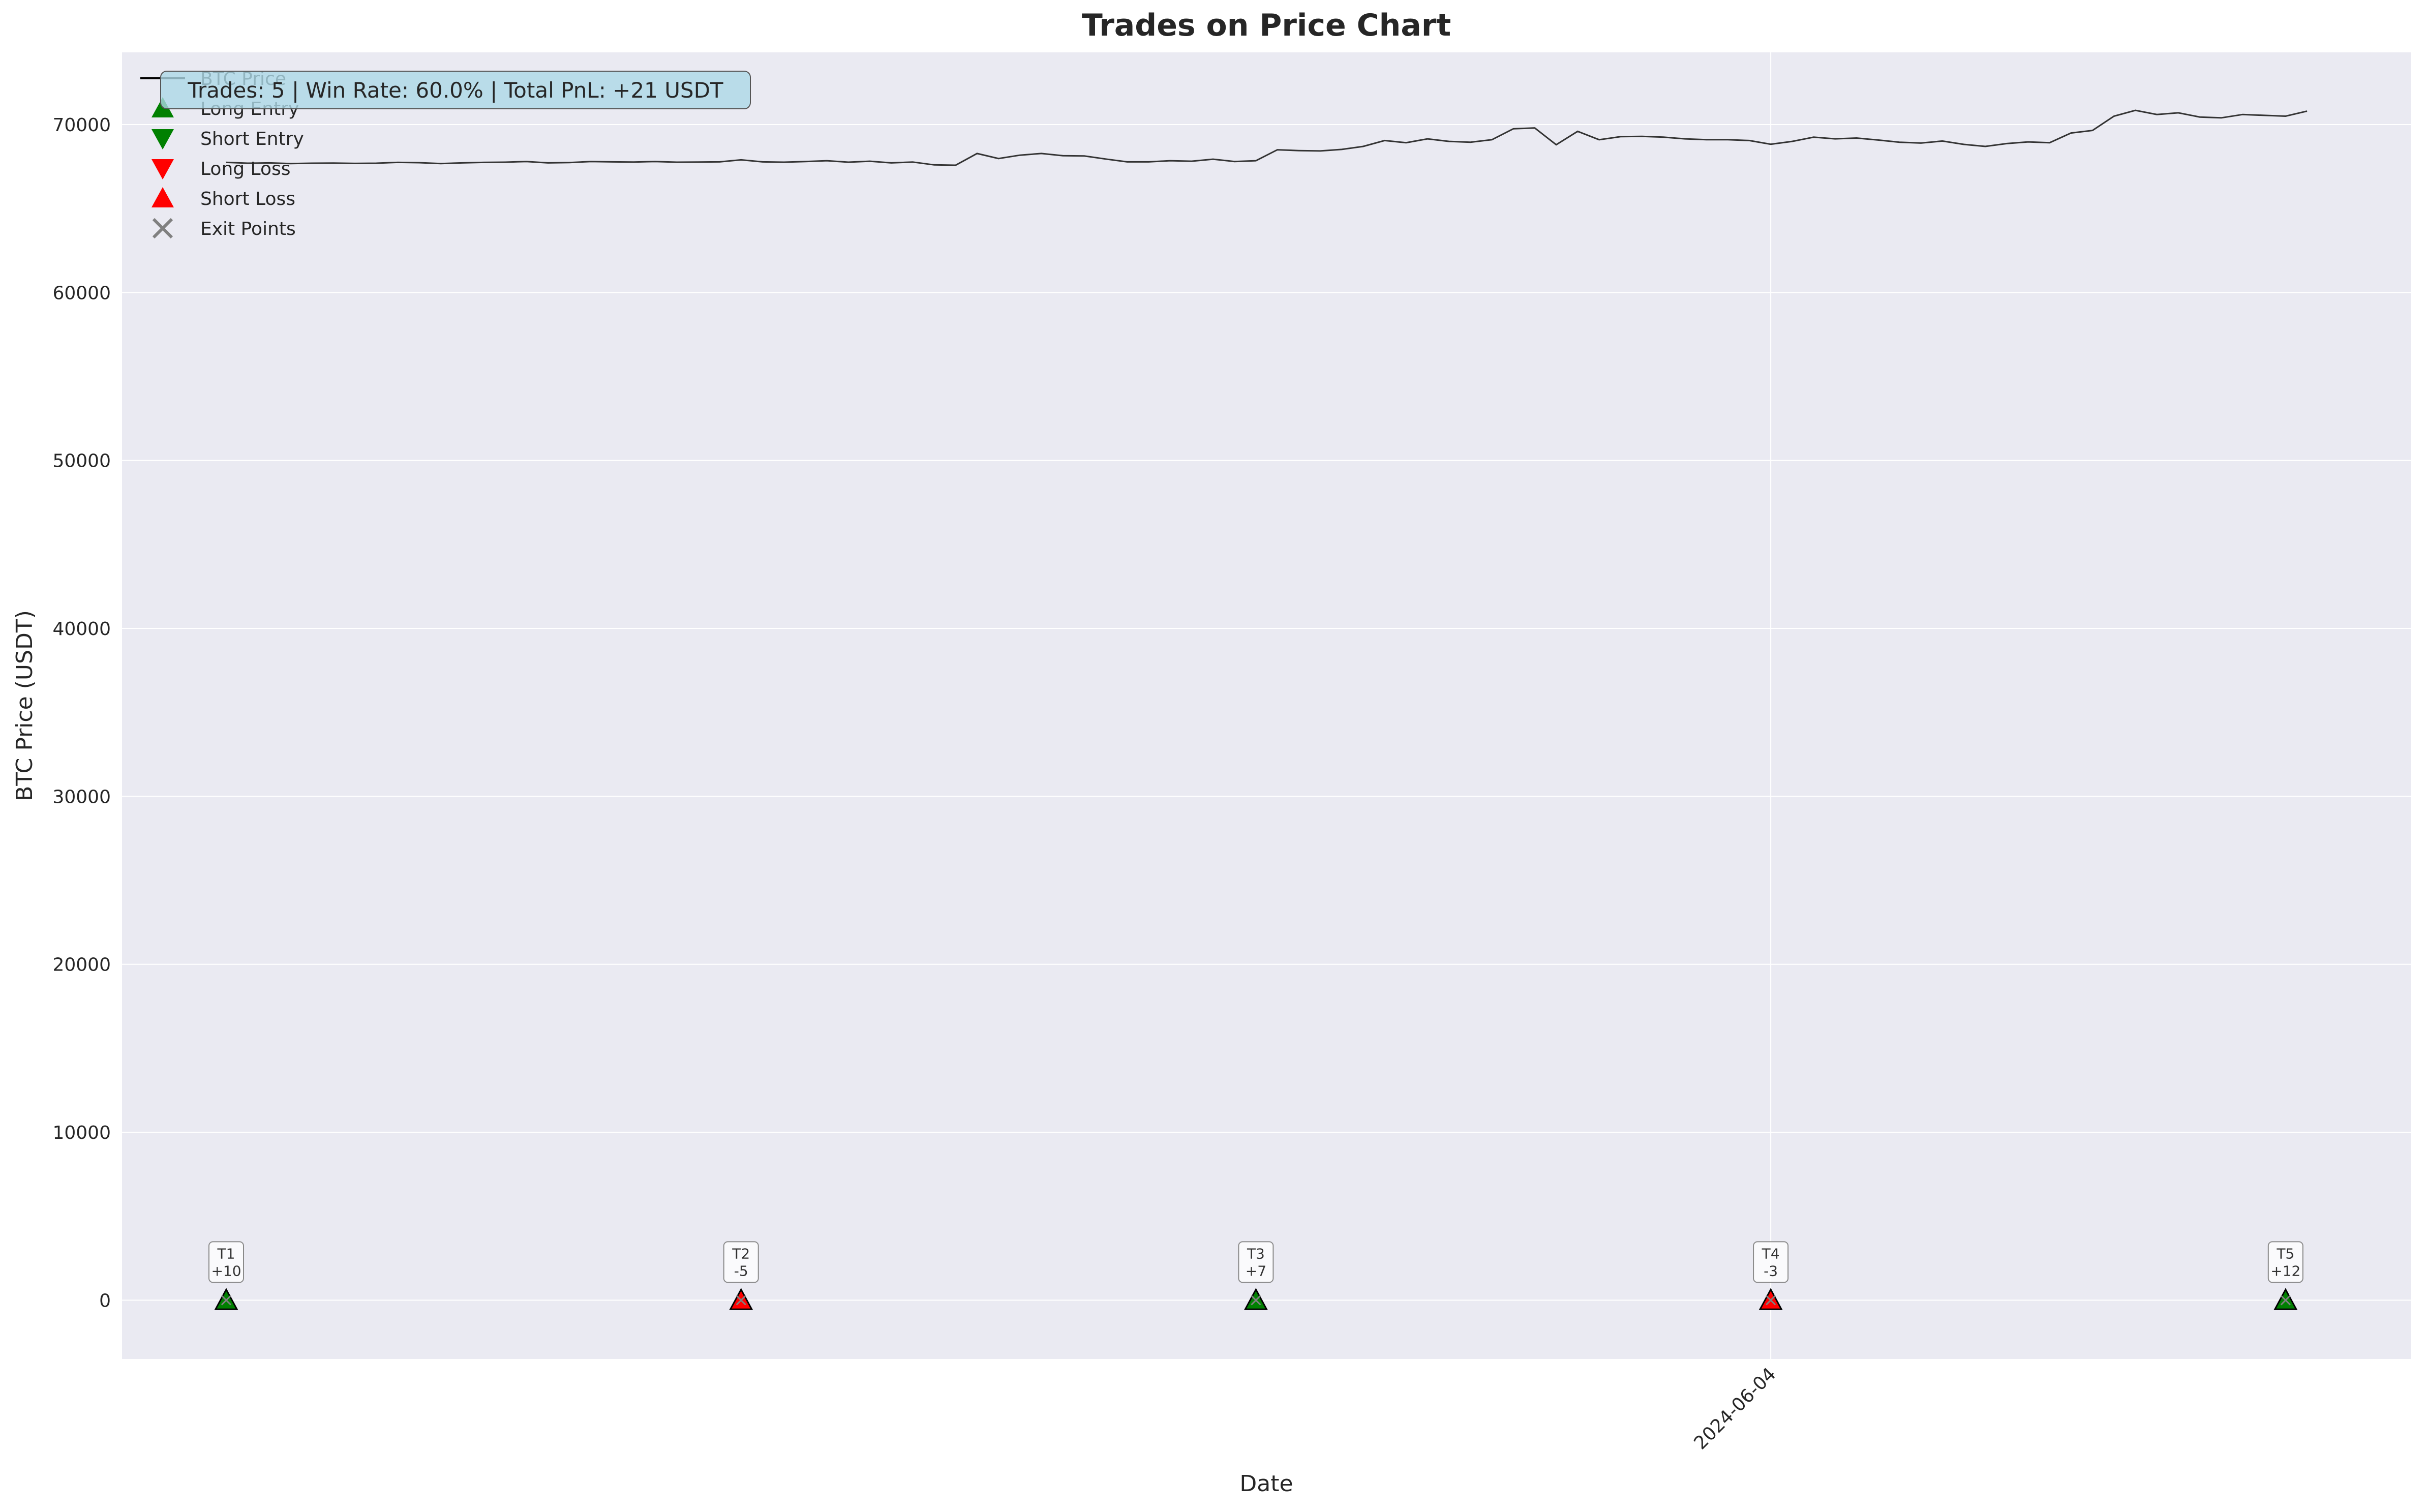 This screenshot has height=1512, width=2426. I want to click on trade-label-id: T4, so click(1771, 1253).